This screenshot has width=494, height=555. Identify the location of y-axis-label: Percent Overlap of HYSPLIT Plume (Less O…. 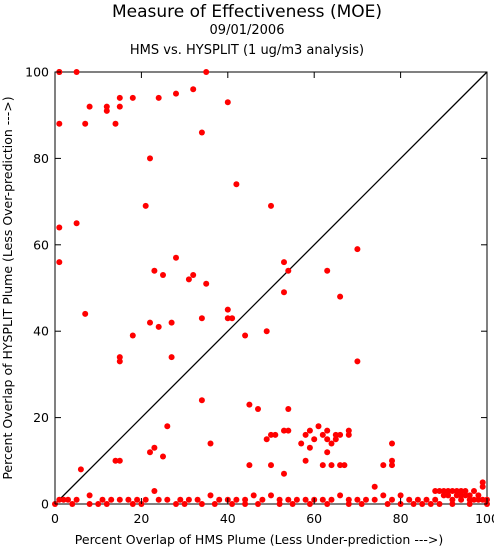
(7, 287).